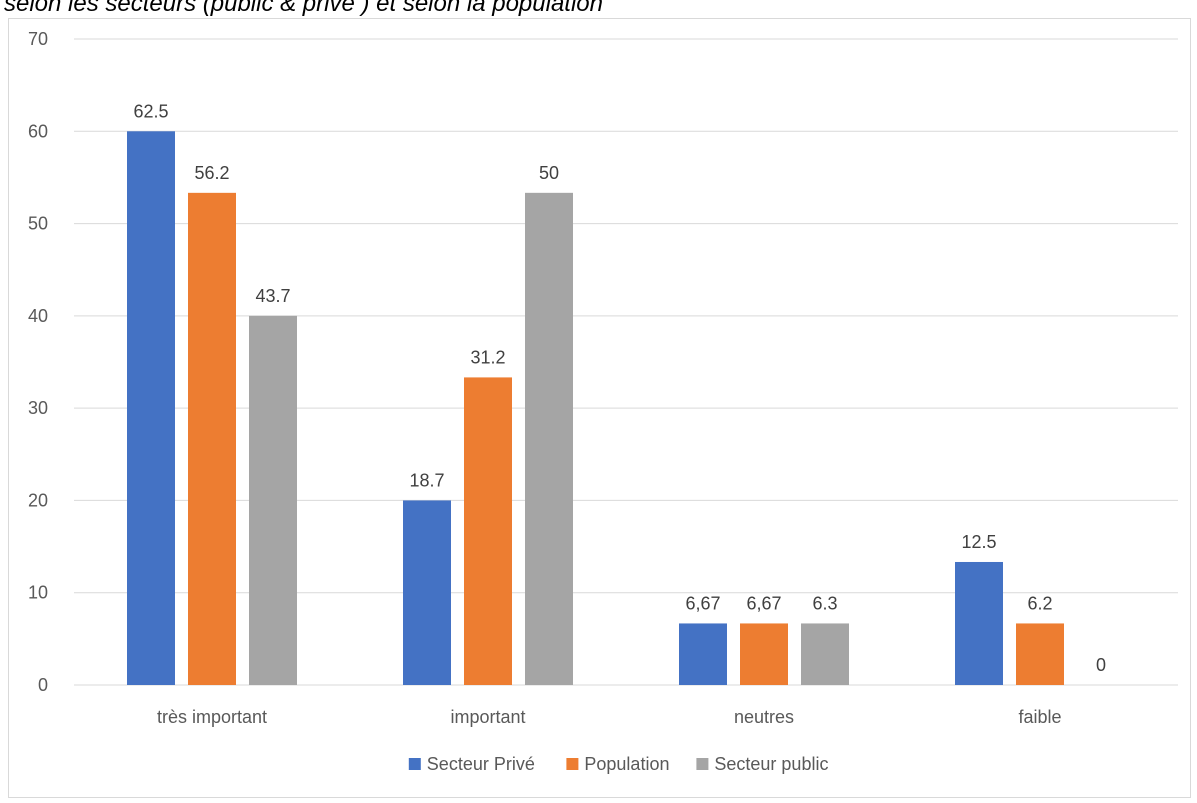 This screenshot has width=1197, height=803. I want to click on x-tick-label: important, so click(487, 717).